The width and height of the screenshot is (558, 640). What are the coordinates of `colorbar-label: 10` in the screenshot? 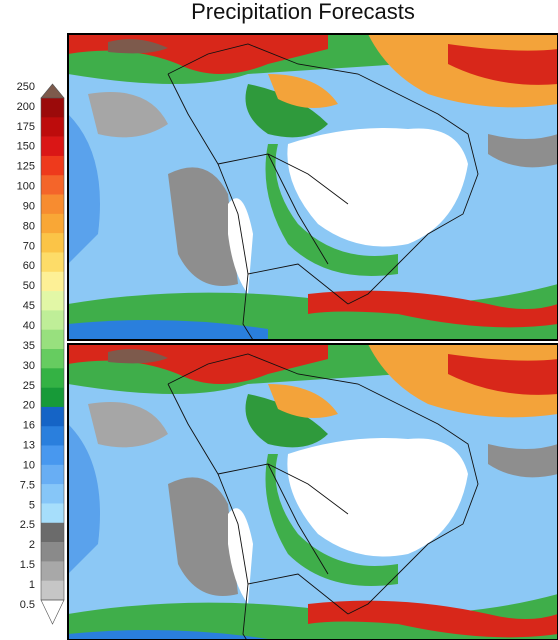 It's located at (29, 465).